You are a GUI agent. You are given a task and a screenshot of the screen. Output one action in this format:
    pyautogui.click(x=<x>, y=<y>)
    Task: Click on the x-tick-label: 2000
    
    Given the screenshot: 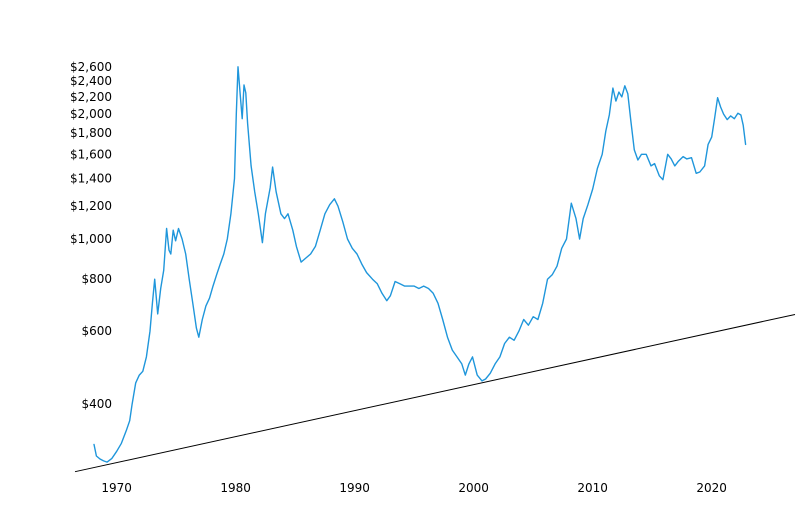 What is the action you would take?
    pyautogui.click(x=473, y=488)
    